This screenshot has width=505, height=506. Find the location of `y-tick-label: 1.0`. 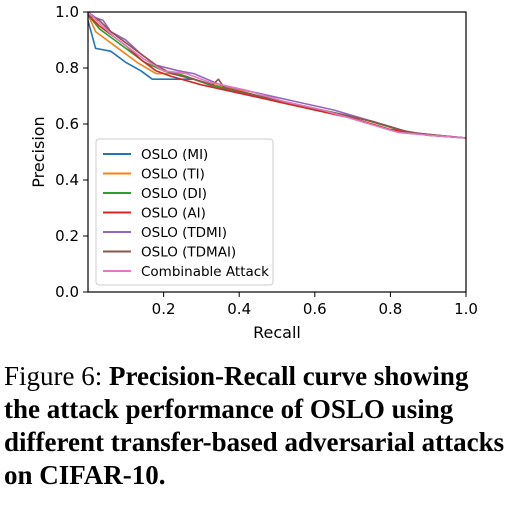

y-tick-label: 1.0 is located at coordinates (67, 12).